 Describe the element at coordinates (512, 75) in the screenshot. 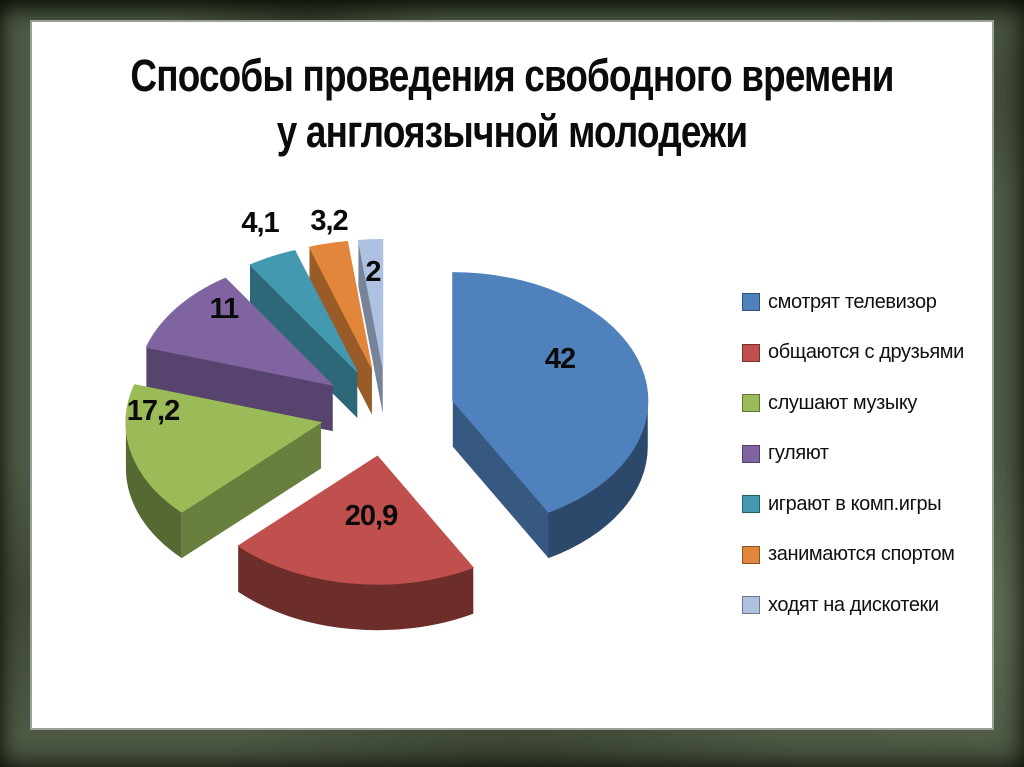

I see `chart-title-line1: Способы проведения свободного времени` at that location.